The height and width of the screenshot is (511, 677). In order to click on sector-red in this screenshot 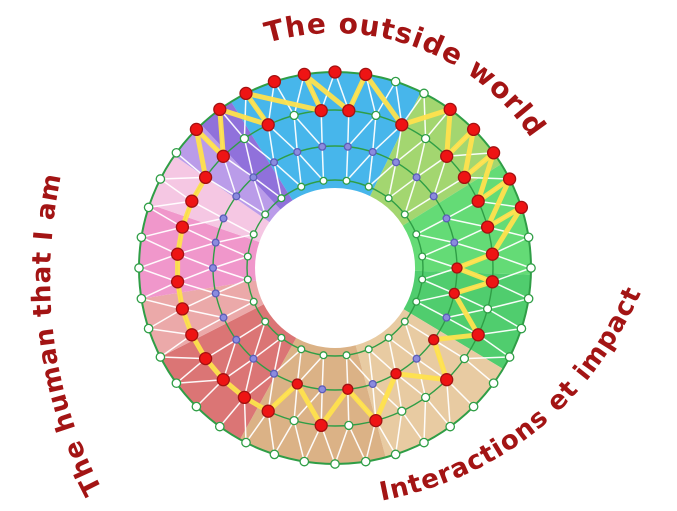, I will do `click(228, 372)`.